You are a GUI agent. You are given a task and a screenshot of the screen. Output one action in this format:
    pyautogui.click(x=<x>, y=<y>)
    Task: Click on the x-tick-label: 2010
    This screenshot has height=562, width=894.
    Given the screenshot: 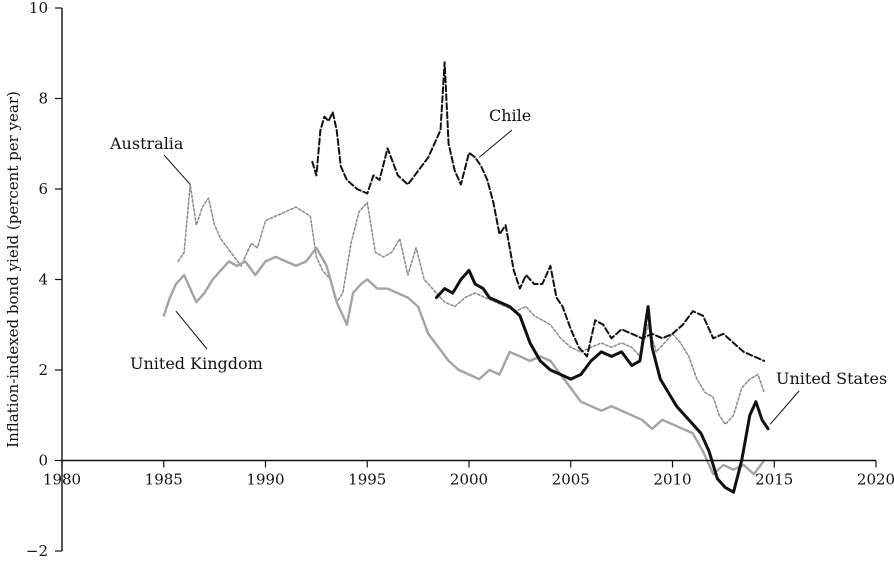 What is the action you would take?
    pyautogui.click(x=672, y=480)
    